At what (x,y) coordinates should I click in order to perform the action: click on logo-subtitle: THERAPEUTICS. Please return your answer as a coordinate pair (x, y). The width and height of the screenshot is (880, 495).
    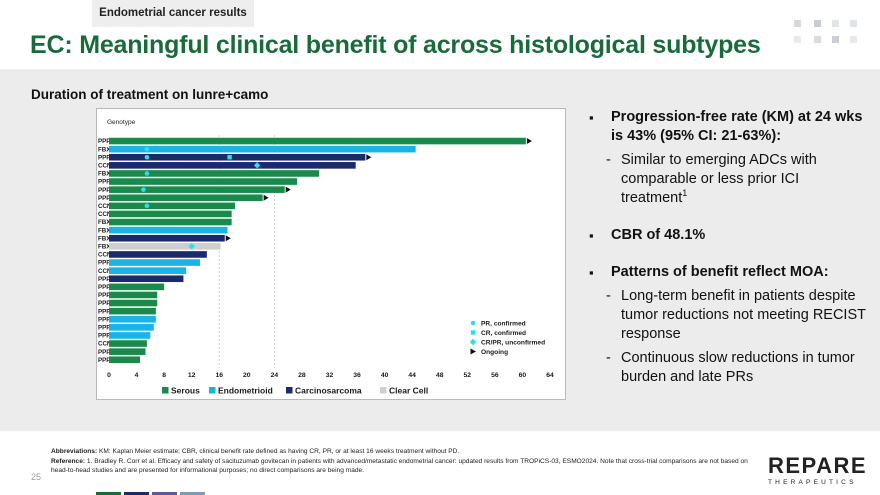
    Looking at the image, I should click on (812, 482).